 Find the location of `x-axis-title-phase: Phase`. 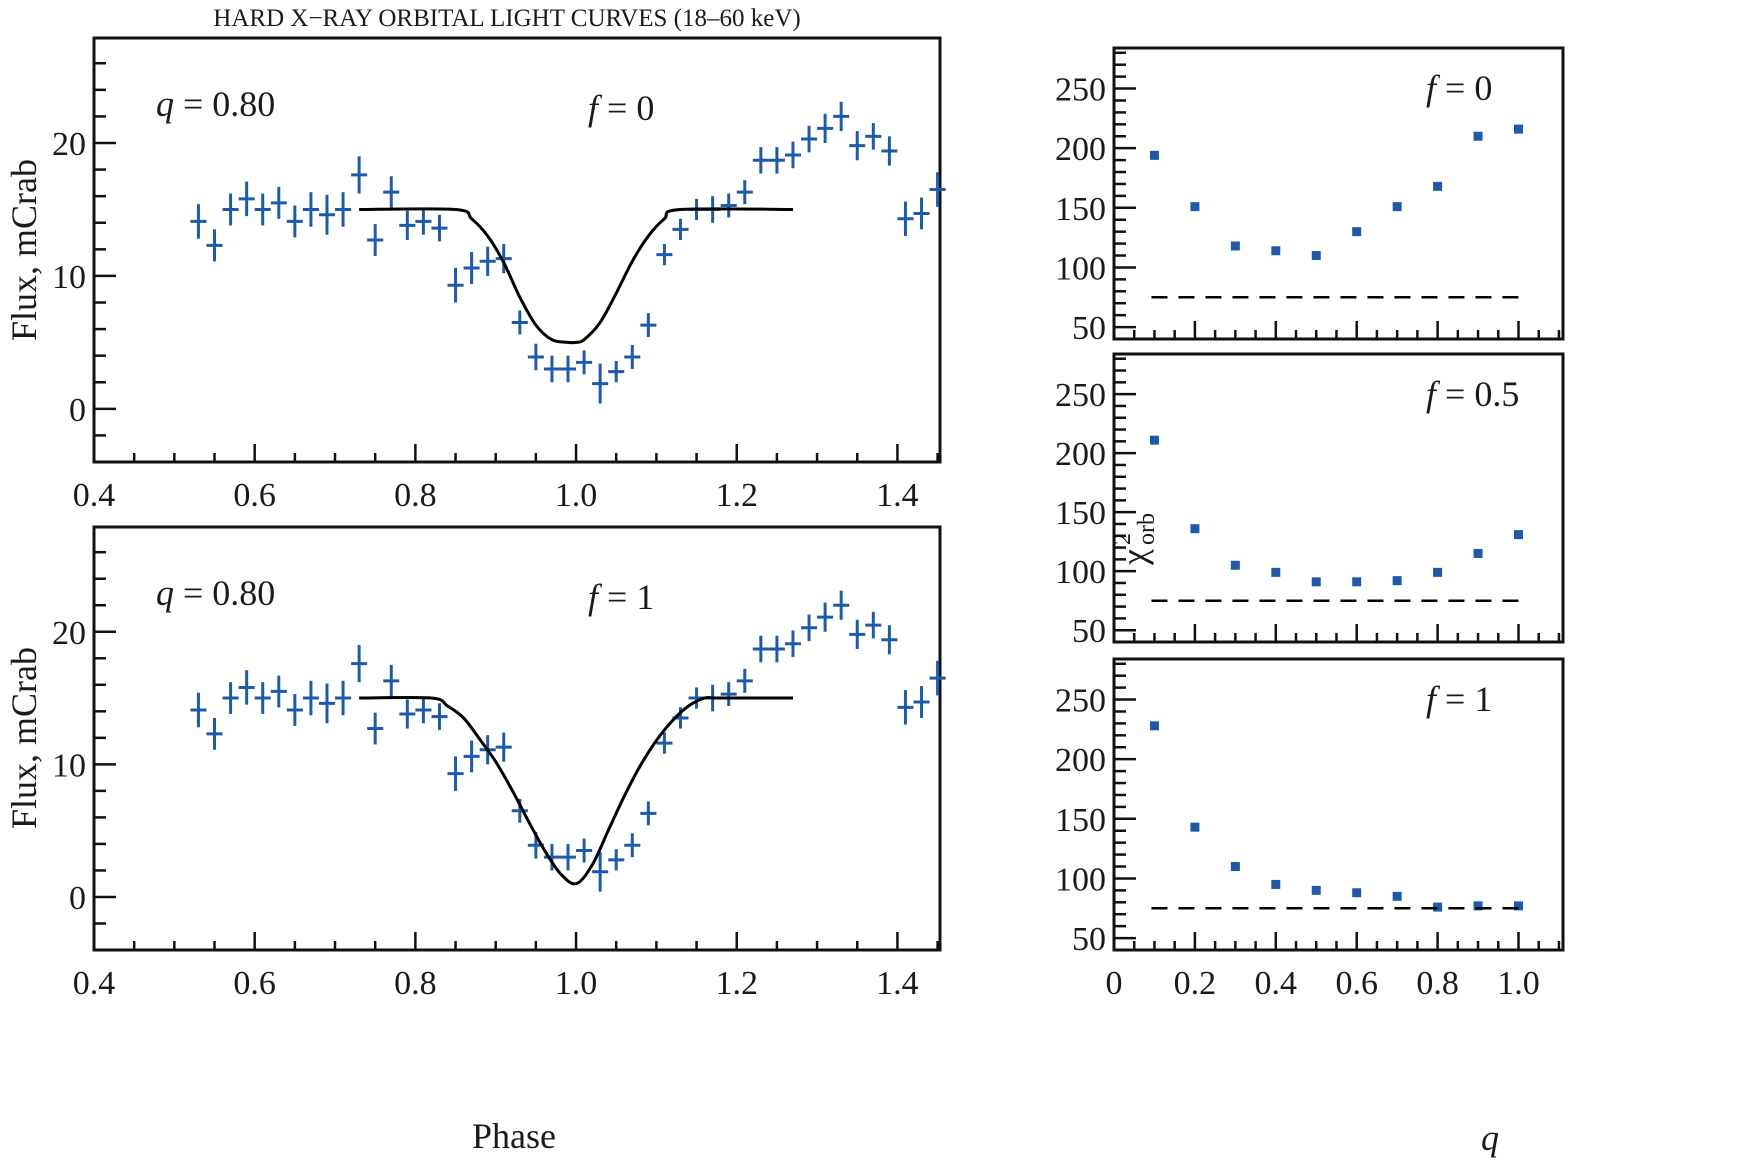

x-axis-title-phase: Phase is located at coordinates (514, 1136).